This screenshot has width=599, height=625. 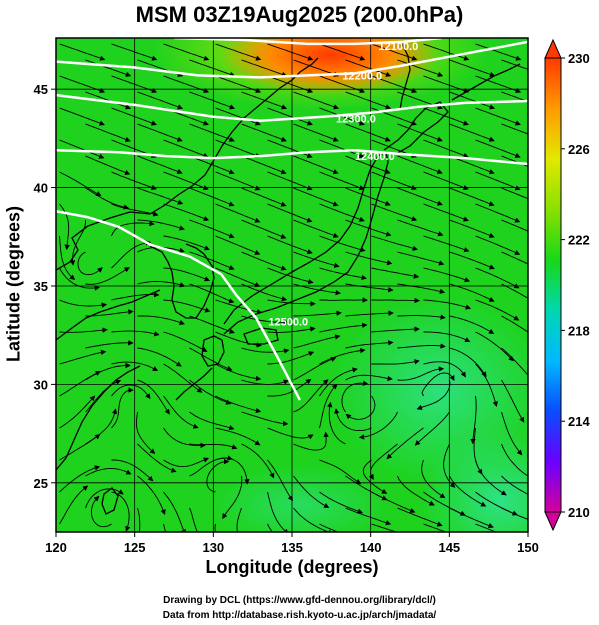 I want to click on contour-label-1: 12200.0, so click(x=362, y=76).